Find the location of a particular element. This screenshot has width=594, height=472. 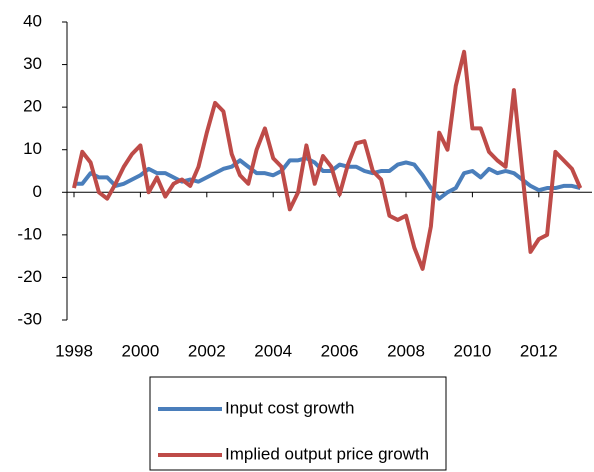

legend-label: Input cost growth is located at coordinates (289, 407).